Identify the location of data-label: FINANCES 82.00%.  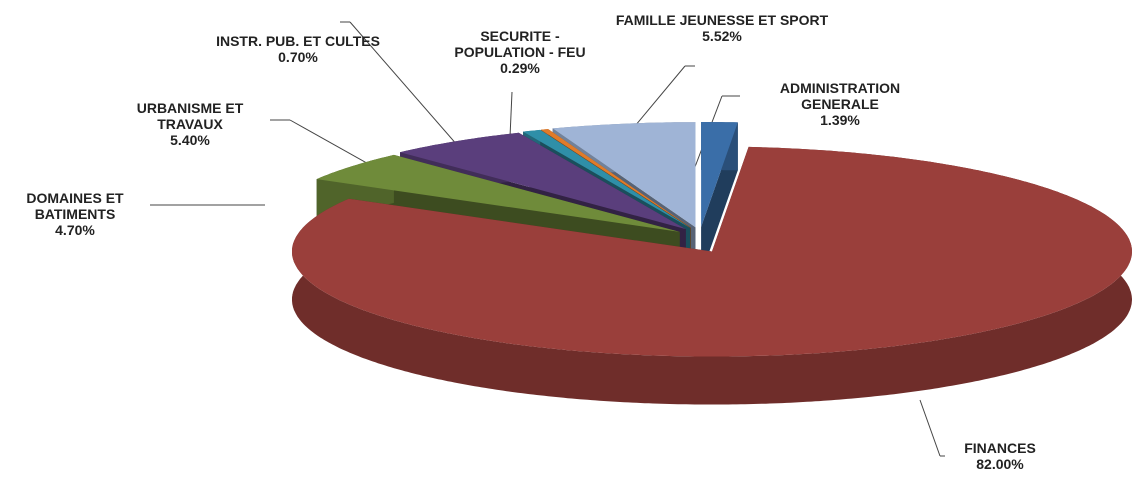
(1000, 456).